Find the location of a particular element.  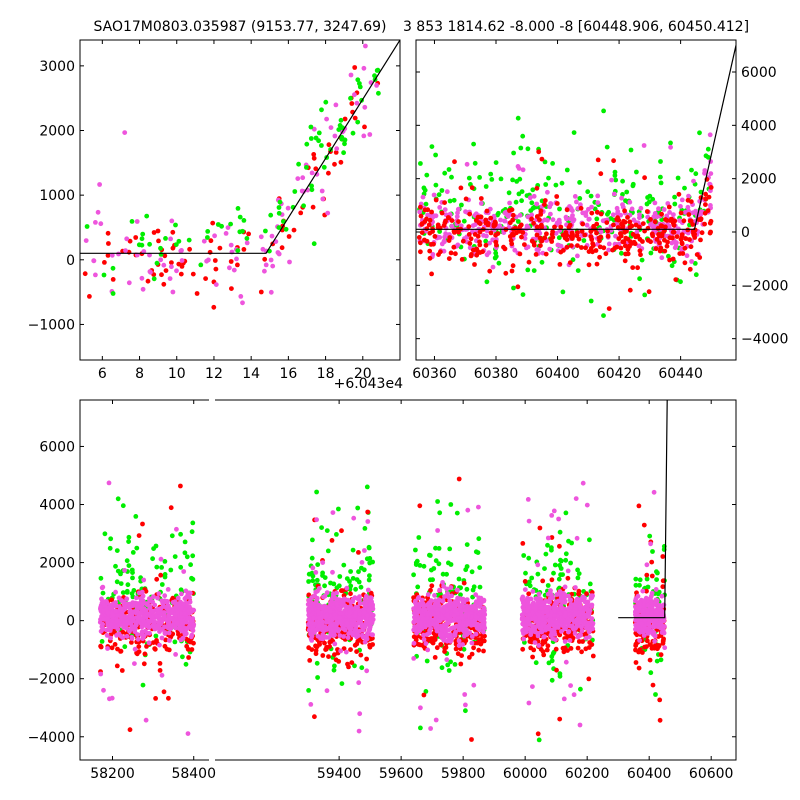

x-tick-label: 14 is located at coordinates (251, 374).